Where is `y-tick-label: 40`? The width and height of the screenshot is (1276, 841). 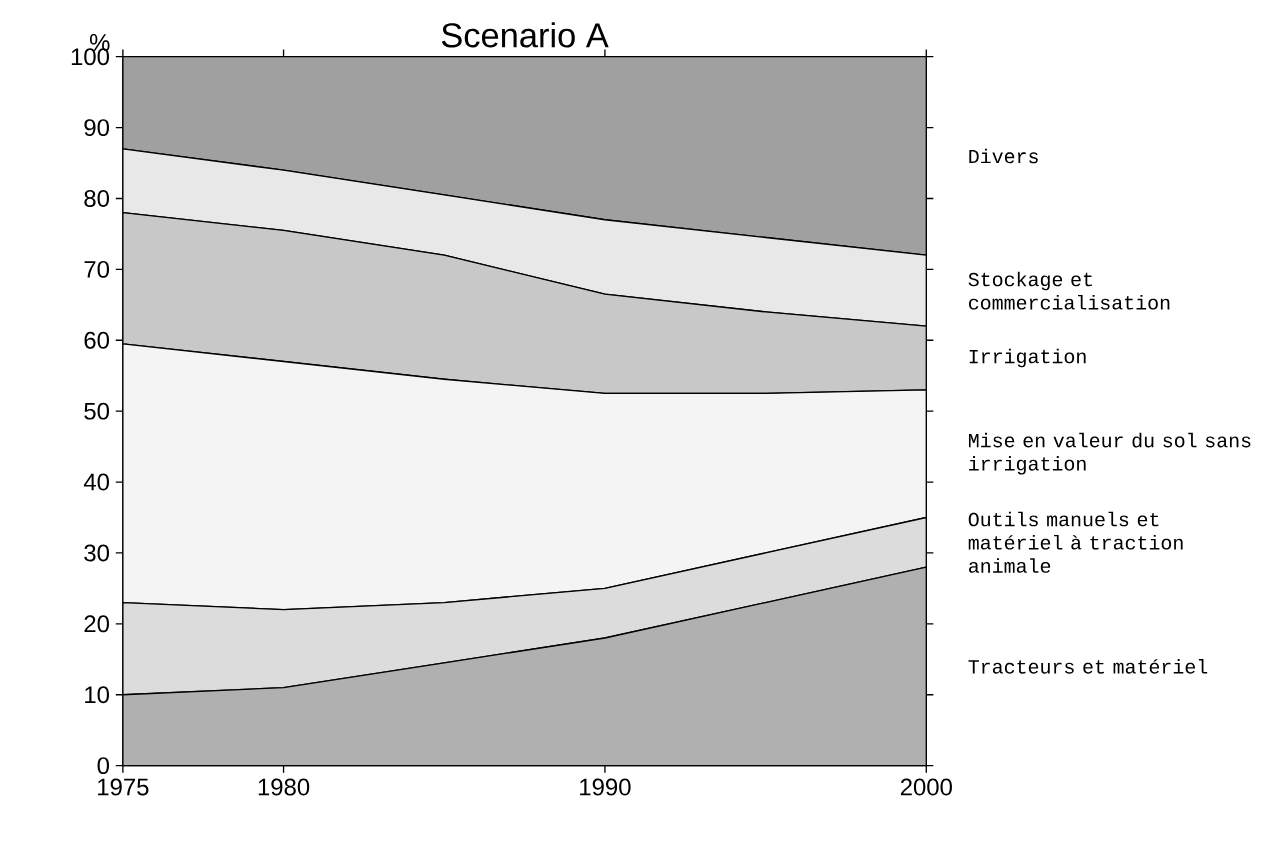 y-tick-label: 40 is located at coordinates (96, 482).